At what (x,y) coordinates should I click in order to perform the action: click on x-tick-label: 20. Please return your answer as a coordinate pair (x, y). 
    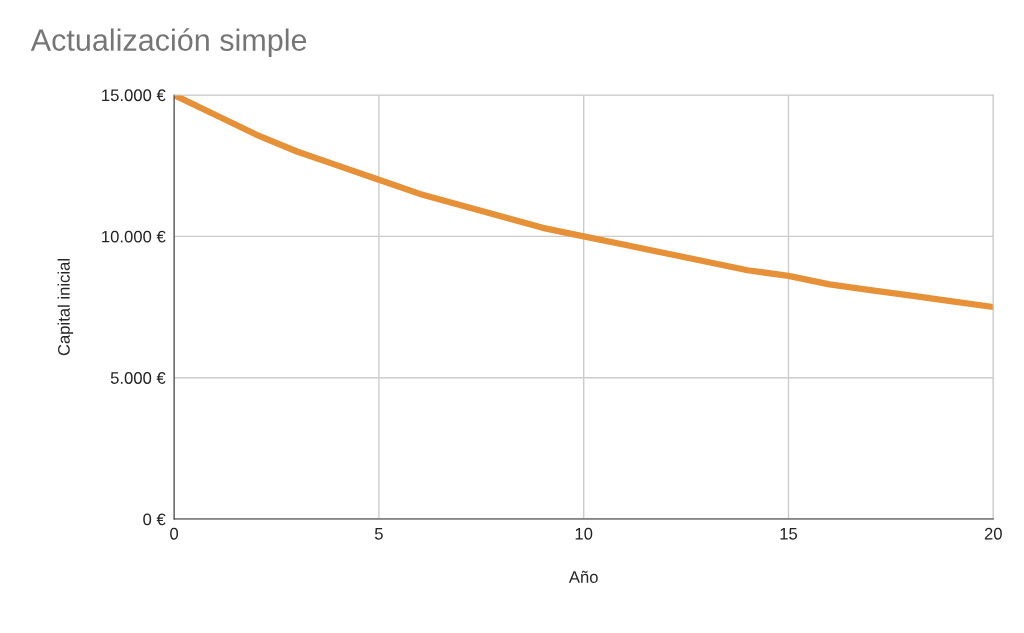
    Looking at the image, I should click on (993, 533).